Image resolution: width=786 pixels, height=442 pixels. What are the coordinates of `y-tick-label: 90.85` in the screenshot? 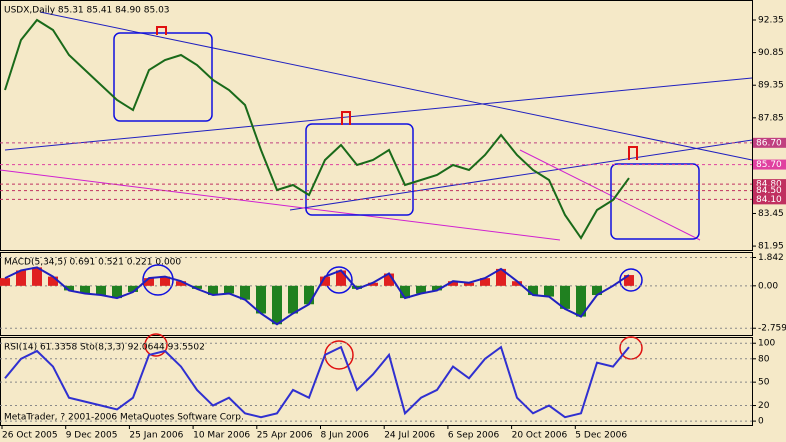 It's located at (771, 53).